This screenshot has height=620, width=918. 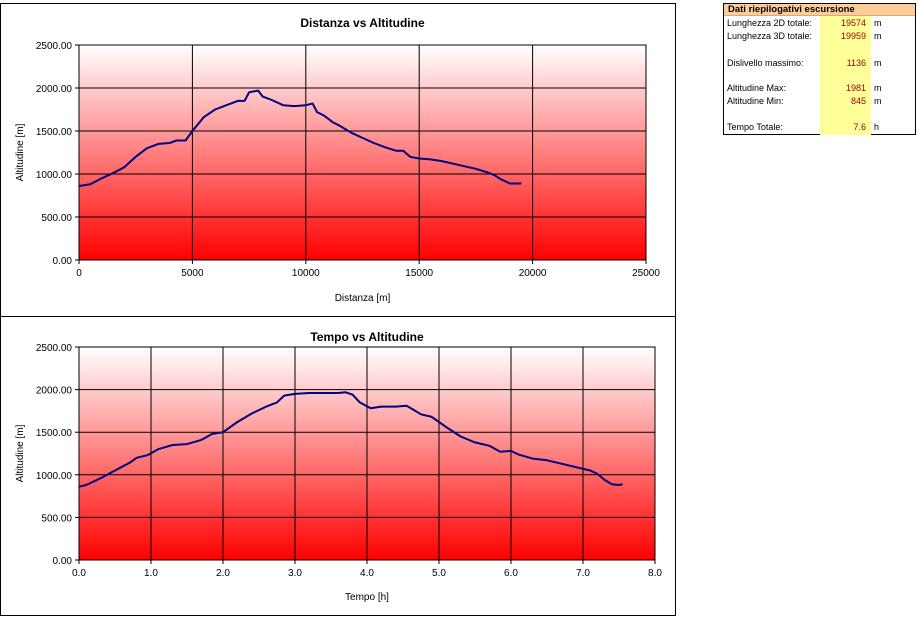 What do you see at coordinates (845, 75) in the screenshot?
I see `summary-value-highlight` at bounding box center [845, 75].